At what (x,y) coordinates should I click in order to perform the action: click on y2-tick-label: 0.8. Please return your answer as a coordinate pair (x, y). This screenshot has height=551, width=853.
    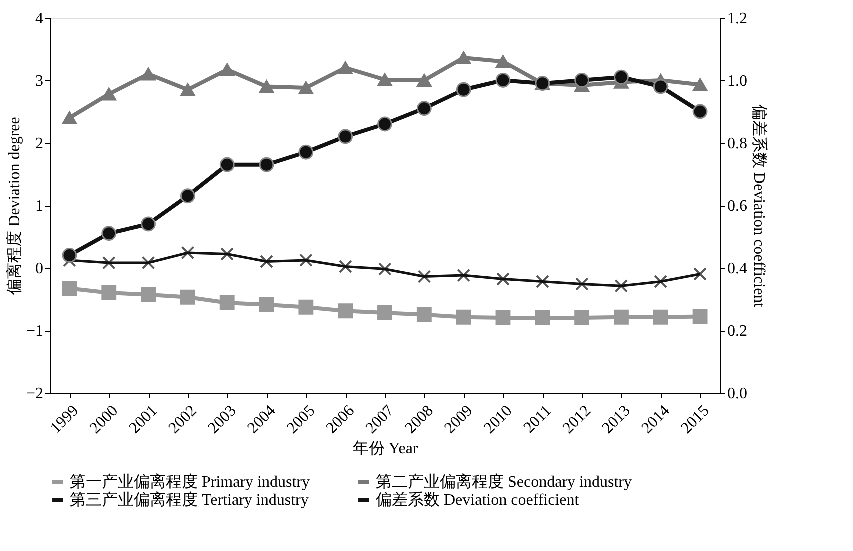
    Looking at the image, I should click on (738, 144).